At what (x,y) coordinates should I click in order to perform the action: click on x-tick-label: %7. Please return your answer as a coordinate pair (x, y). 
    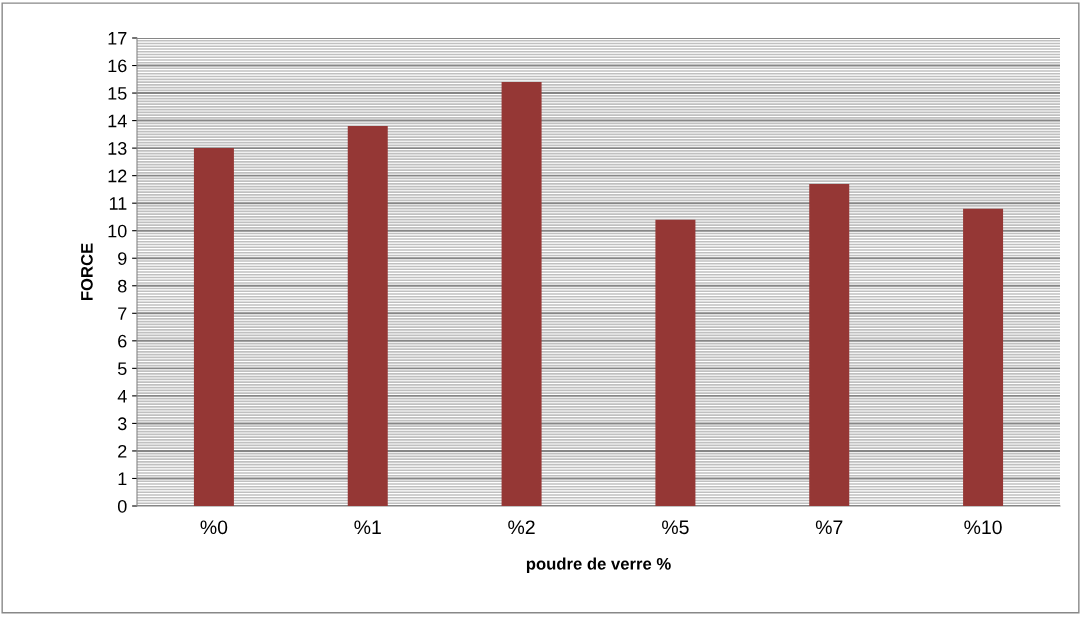
    Looking at the image, I should click on (829, 527).